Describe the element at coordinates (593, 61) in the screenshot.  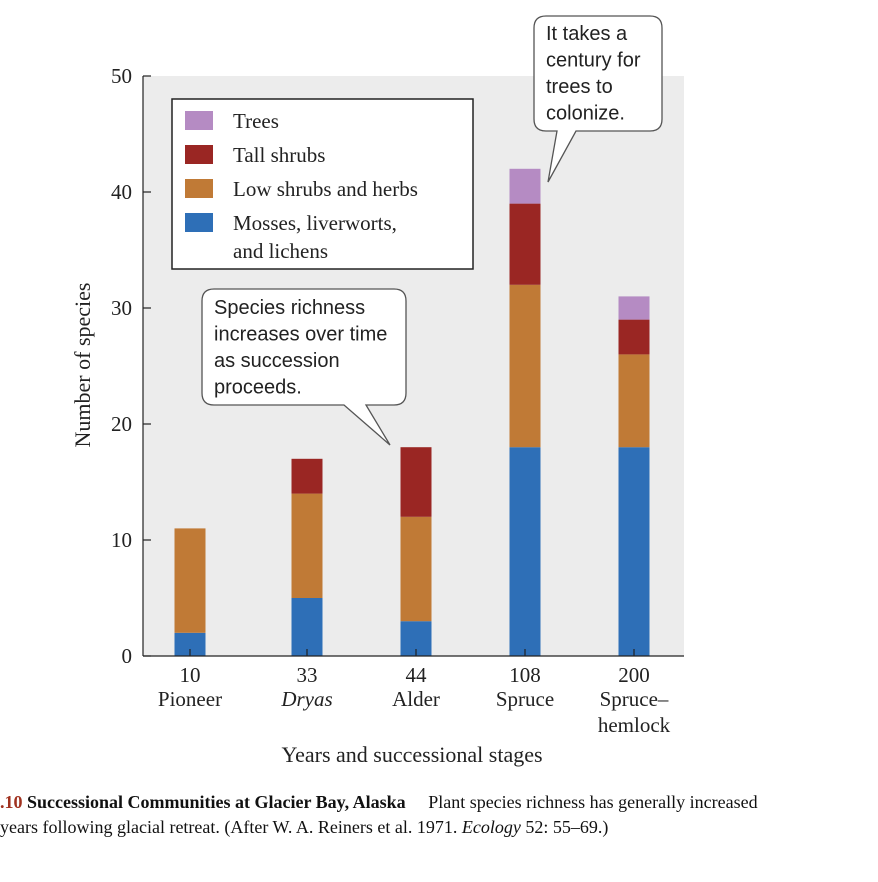
I see `callout-text: century for` at that location.